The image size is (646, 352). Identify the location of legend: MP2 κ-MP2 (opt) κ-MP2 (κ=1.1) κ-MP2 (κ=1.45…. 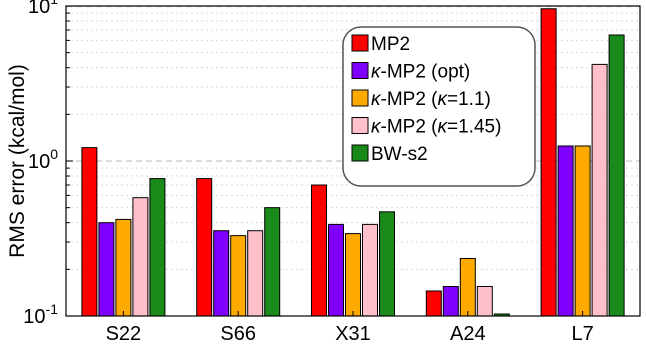
(439, 106).